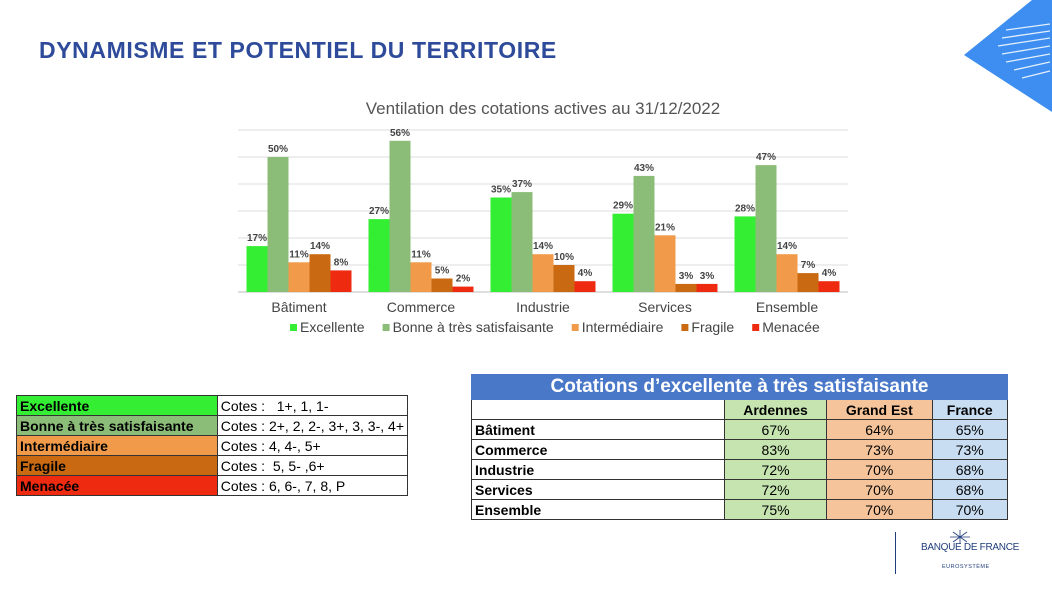  Describe the element at coordinates (257, 238) in the screenshot. I see `data-label: 17%` at that location.